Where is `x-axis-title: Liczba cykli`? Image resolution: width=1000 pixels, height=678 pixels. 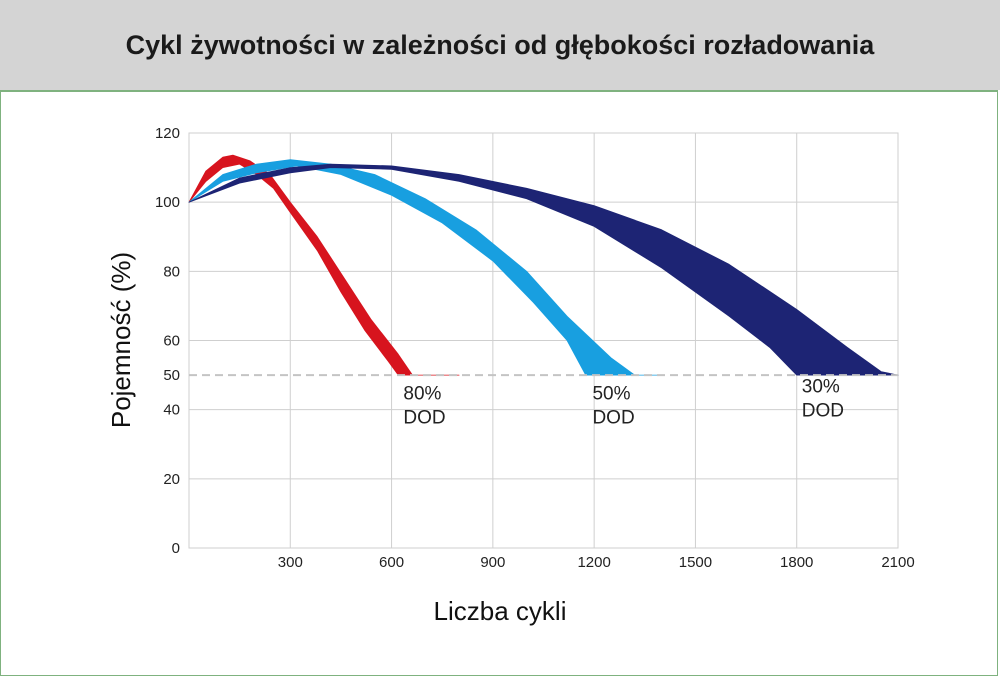
x-axis-title: Liczba cykli is located at coordinates (500, 611).